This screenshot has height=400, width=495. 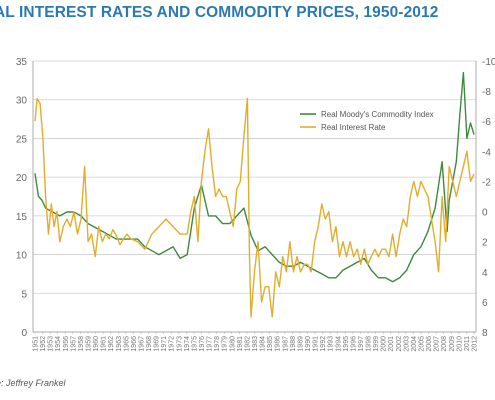 What do you see at coordinates (467, 343) in the screenshot?
I see `x-axis-tick-label: 2011` at bounding box center [467, 343].